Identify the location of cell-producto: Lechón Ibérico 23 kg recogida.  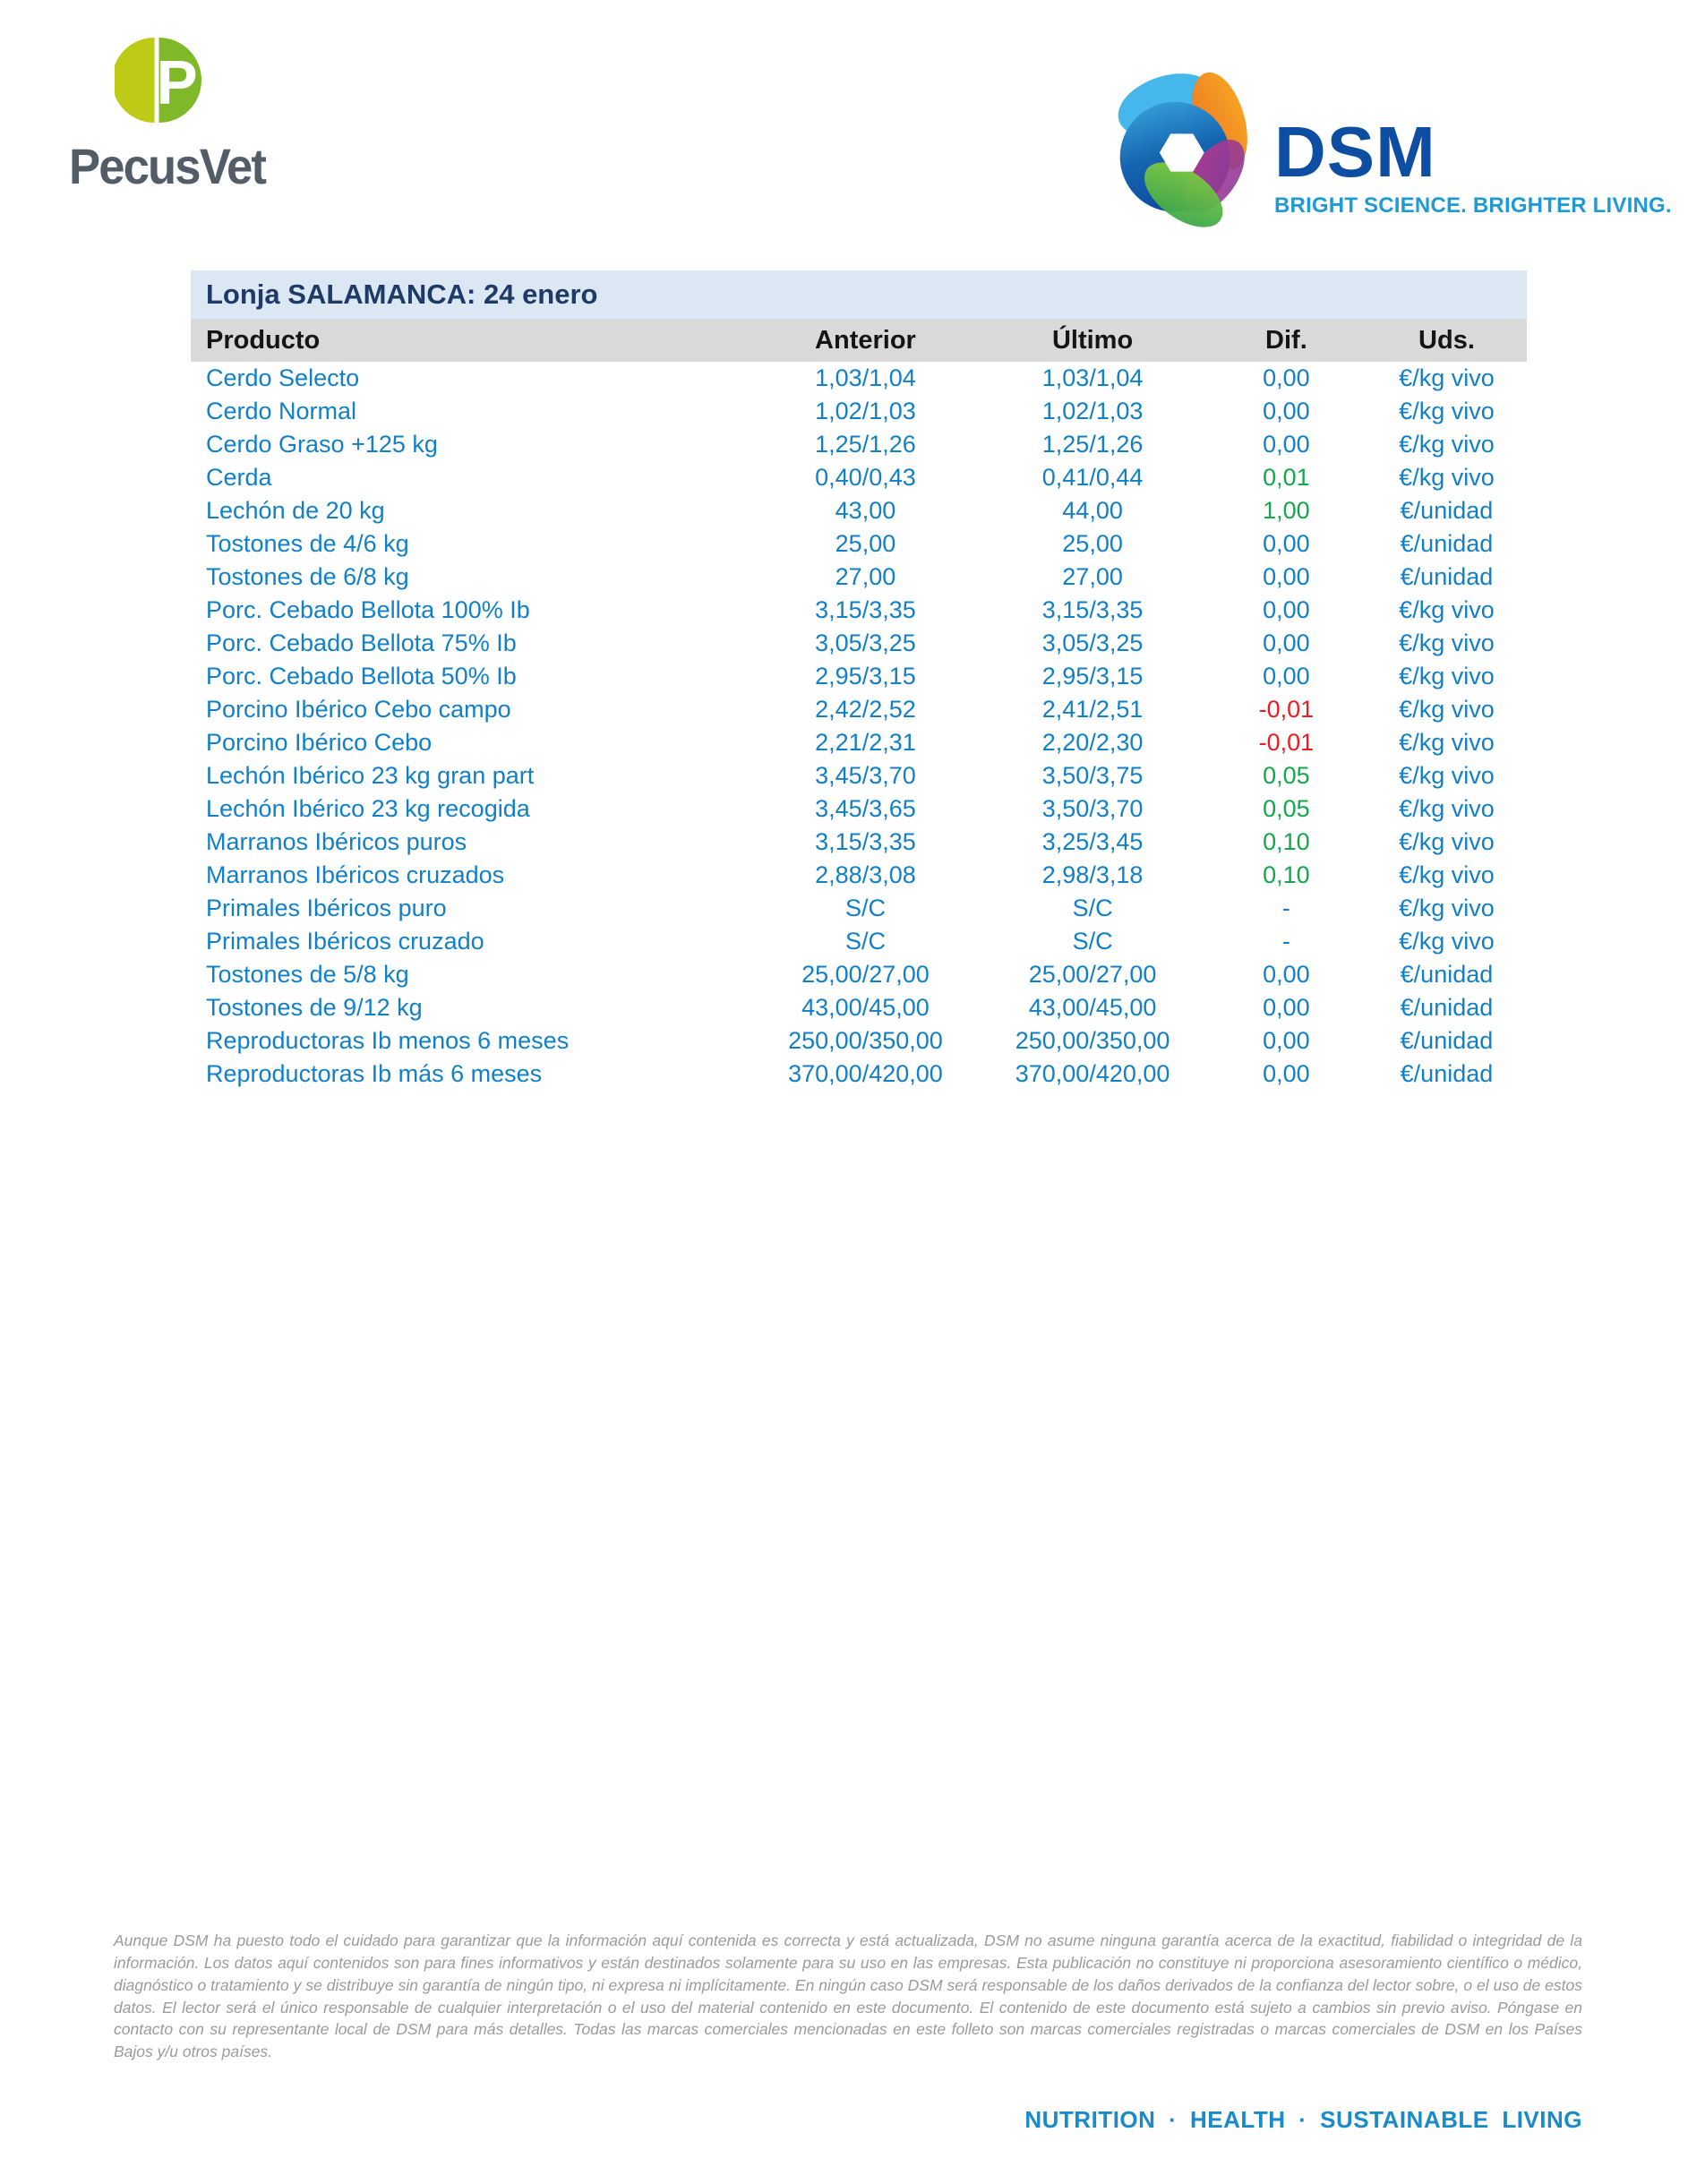
(368, 808).